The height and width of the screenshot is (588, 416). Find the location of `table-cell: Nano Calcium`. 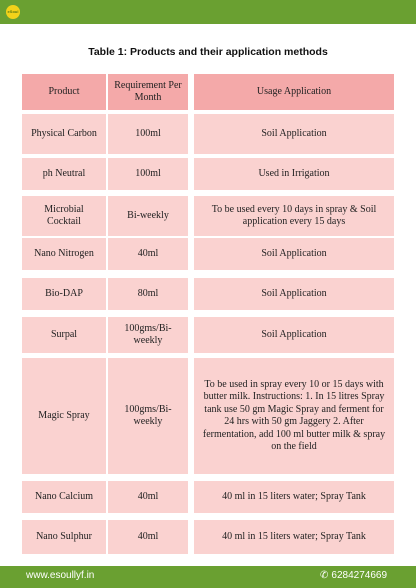

table-cell: Nano Calcium is located at coordinates (64, 497).